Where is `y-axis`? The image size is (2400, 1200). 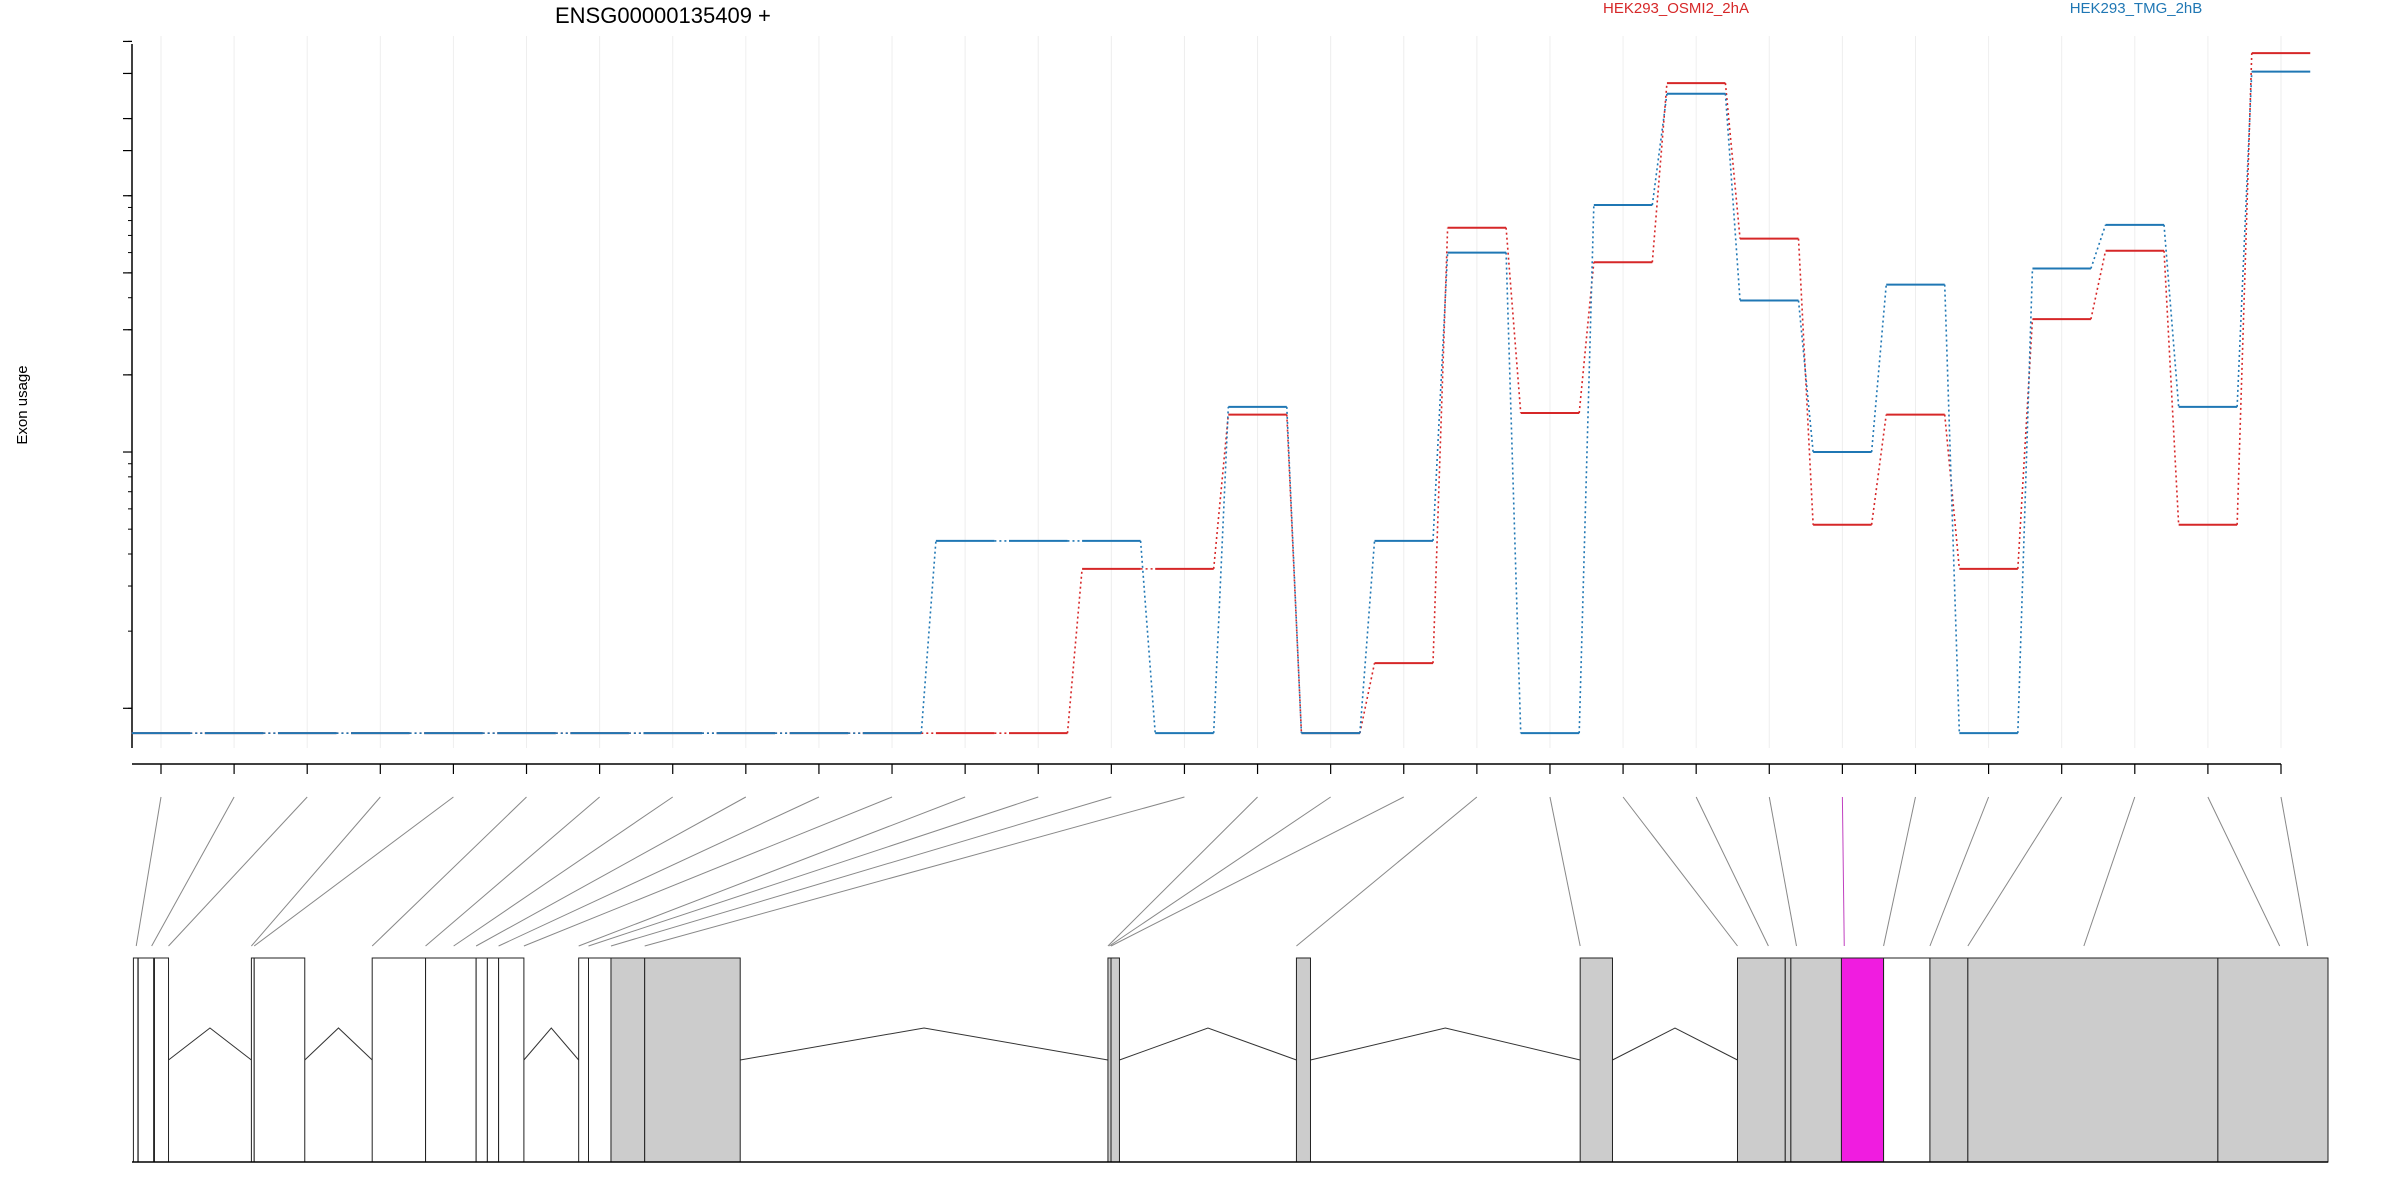
y-axis is located at coordinates (128, 394).